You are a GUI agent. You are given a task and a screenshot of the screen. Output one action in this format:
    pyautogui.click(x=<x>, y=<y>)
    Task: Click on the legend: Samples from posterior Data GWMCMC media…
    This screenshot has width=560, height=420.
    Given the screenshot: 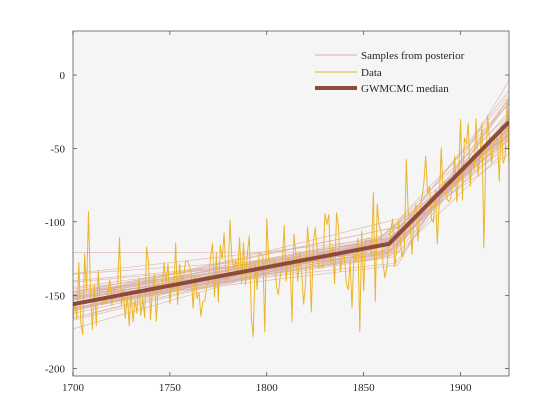 What is the action you would take?
    pyautogui.click(x=390, y=72)
    